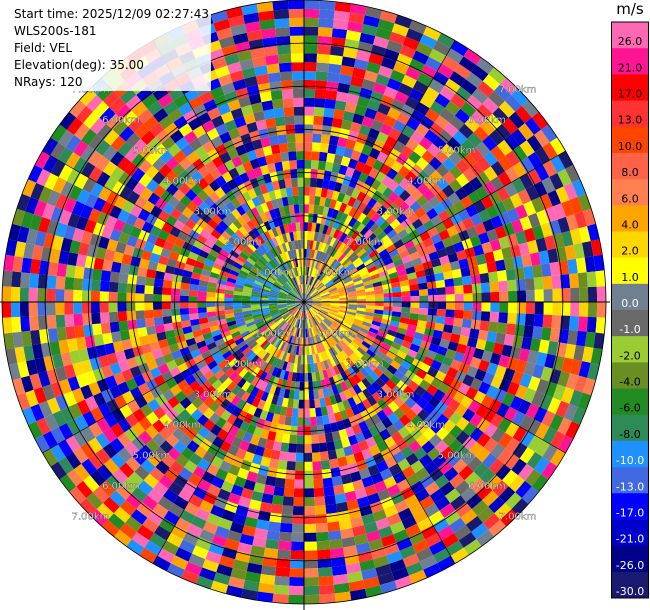 The width and height of the screenshot is (650, 610). What do you see at coordinates (121, 120) in the screenshot?
I see `range-ring-label: 6.00km` at bounding box center [121, 120].